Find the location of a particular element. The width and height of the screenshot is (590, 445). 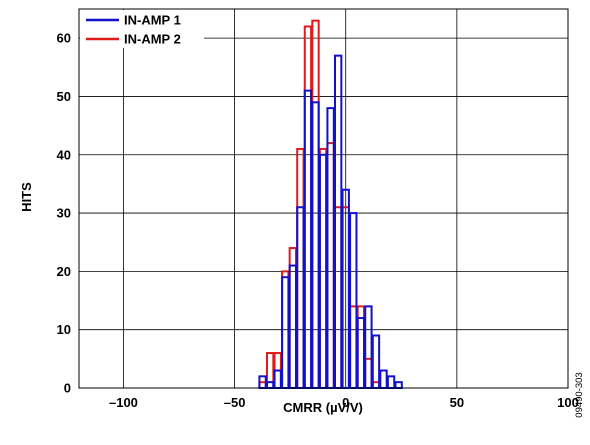

legend: IN-AMP 1 IN-AMP 2 is located at coordinates (142, 29).